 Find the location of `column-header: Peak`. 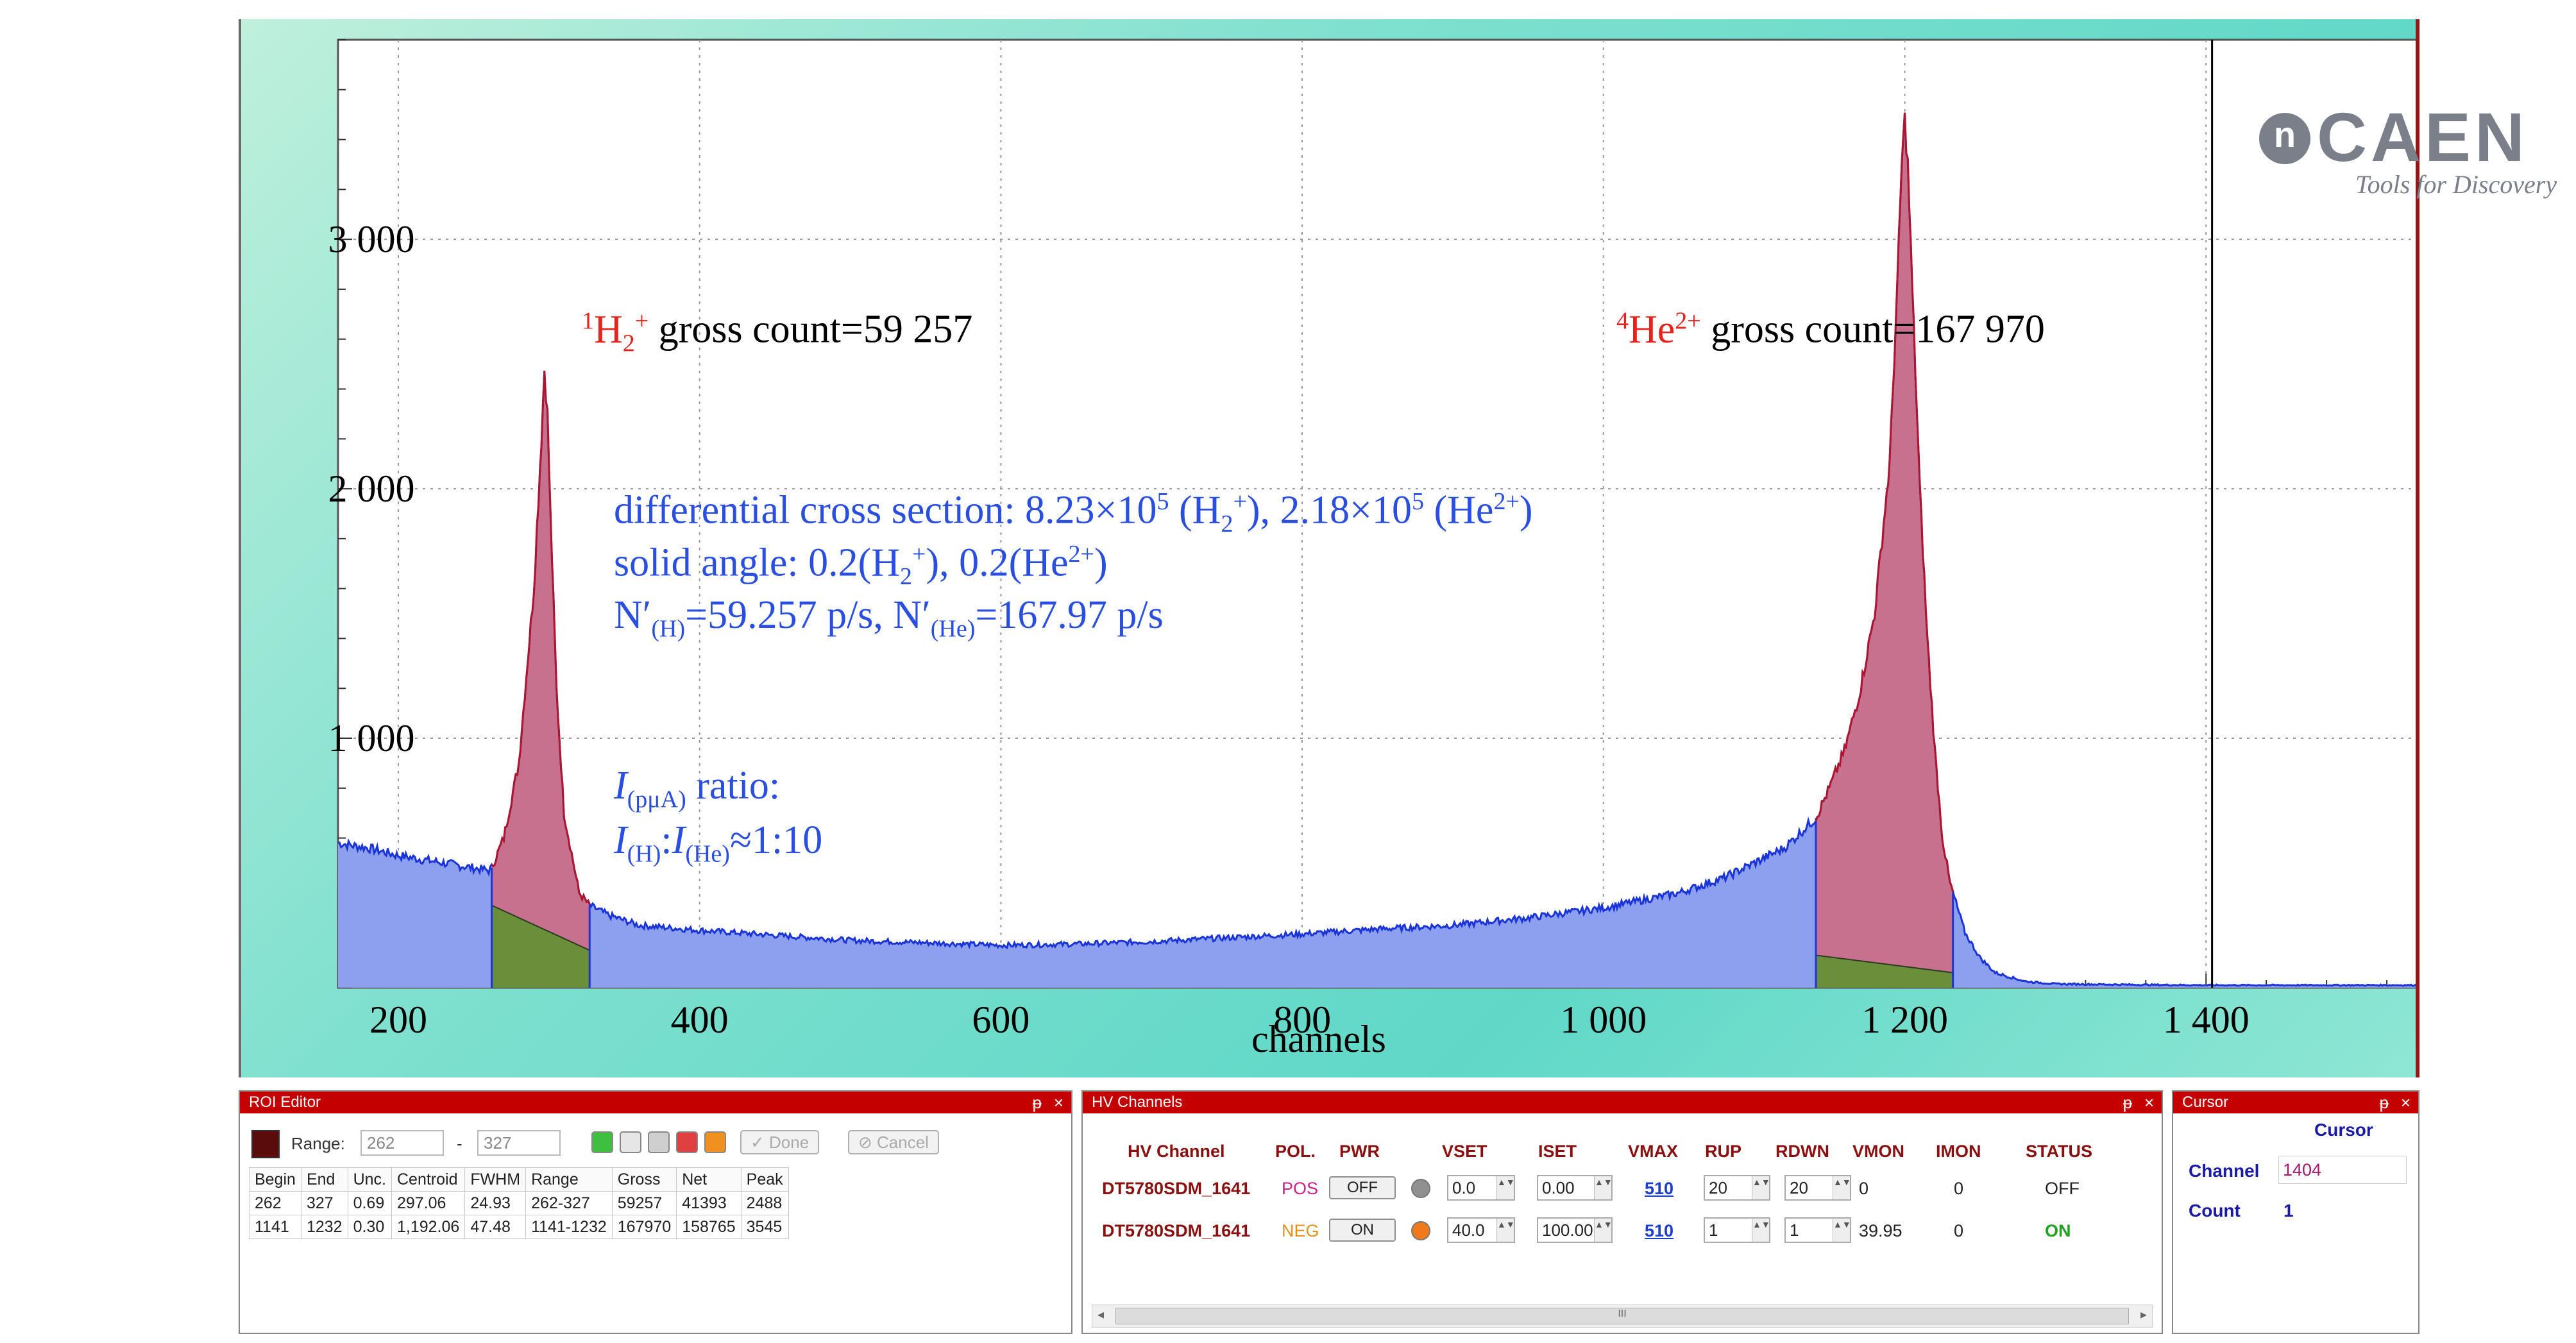

column-header: Peak is located at coordinates (764, 1179).